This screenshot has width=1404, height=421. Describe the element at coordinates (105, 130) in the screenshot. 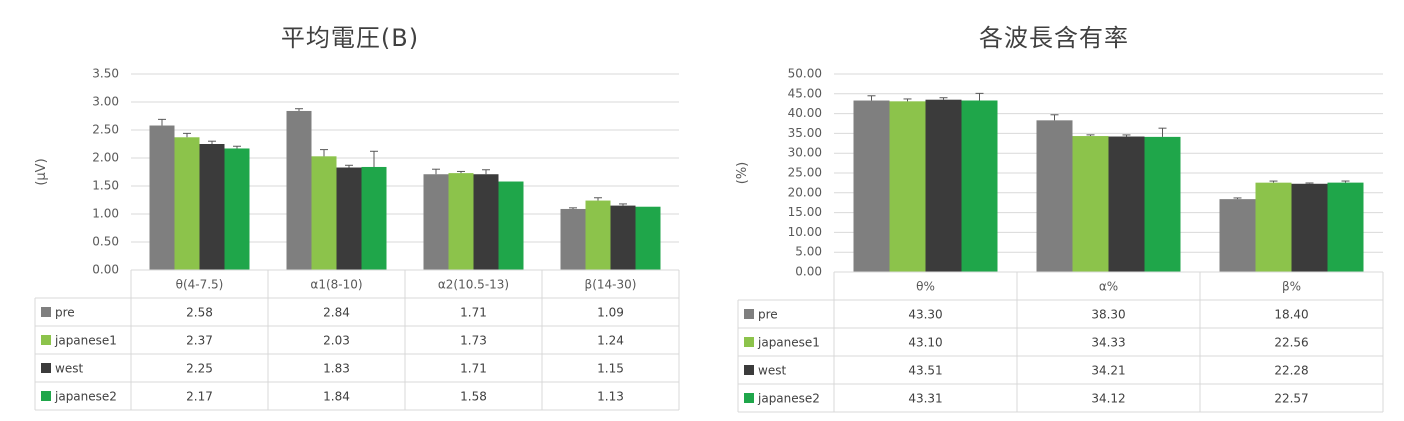

I see `y-tick-label: 2.50` at that location.